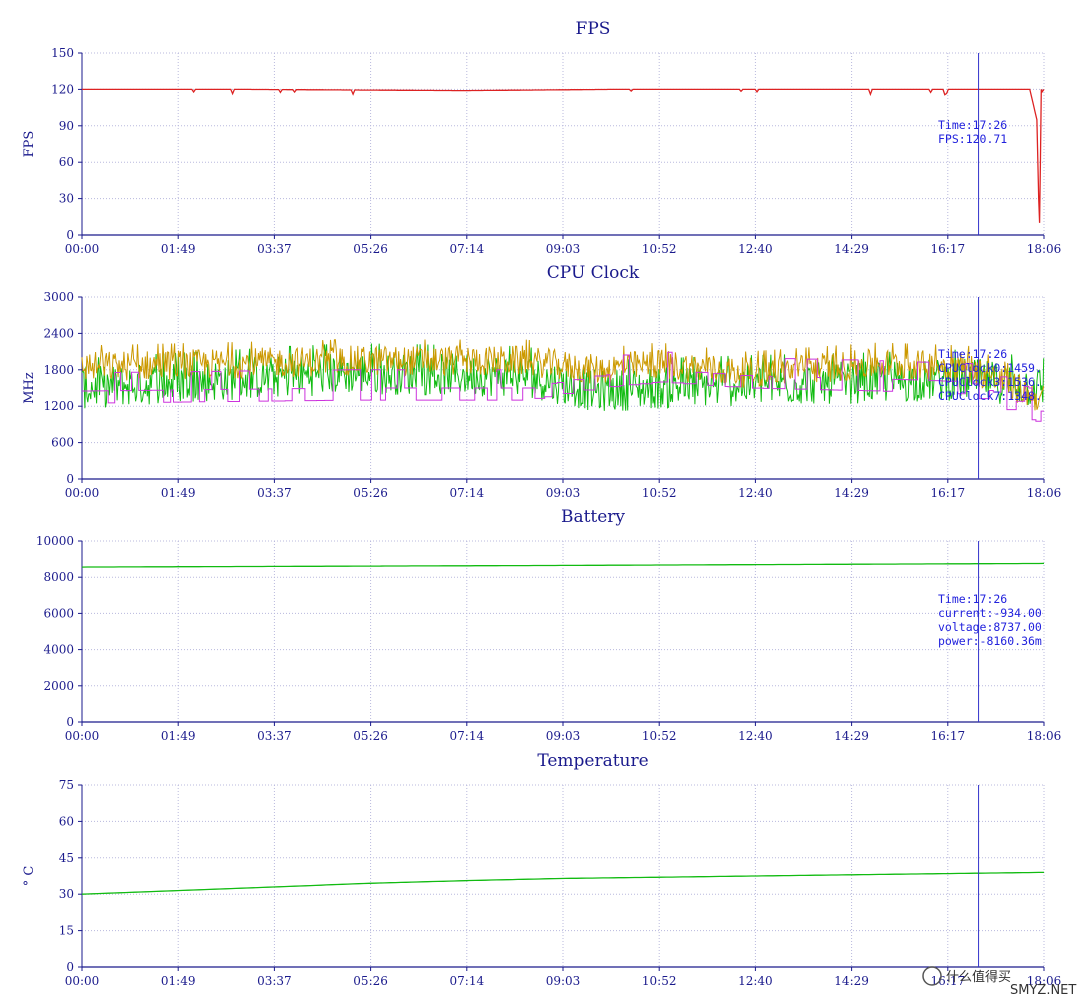  Describe the element at coordinates (592, 761) in the screenshot. I see `chart-title: Temperature` at that location.